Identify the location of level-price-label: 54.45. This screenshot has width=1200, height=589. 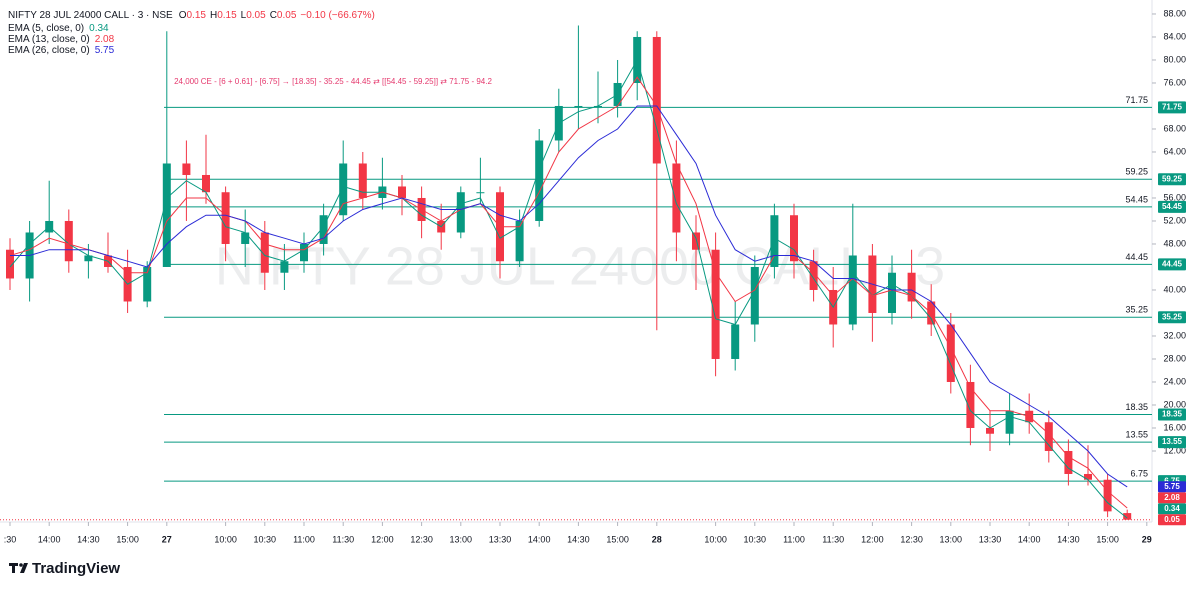
(1172, 206).